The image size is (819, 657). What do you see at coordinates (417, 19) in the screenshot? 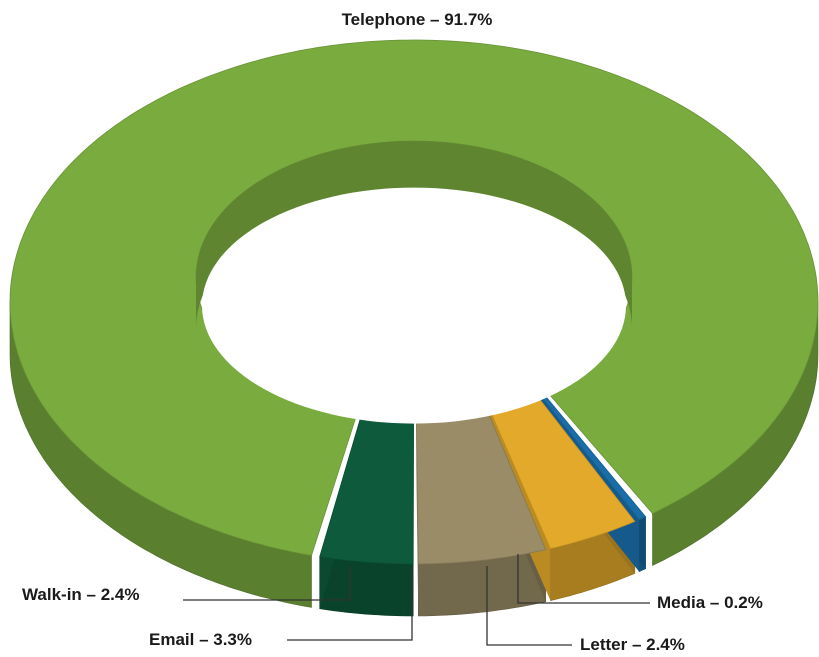
I see `data-label-telephone: Telephone – 91.7%` at bounding box center [417, 19].